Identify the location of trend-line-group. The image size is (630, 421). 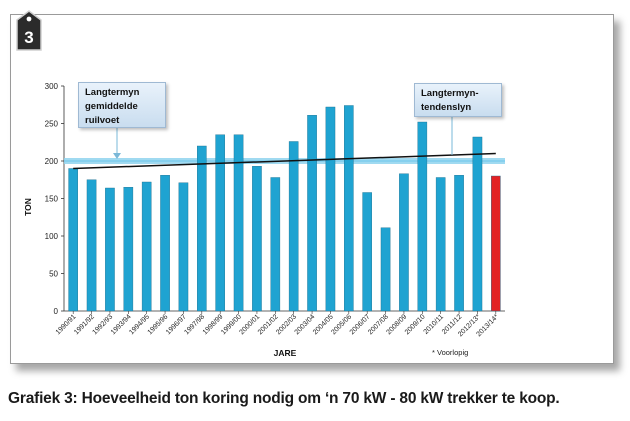
(284, 161).